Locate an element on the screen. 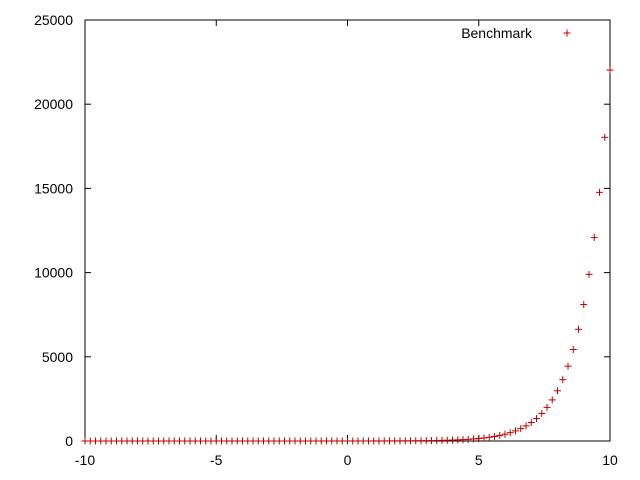 The image size is (640, 480). x-tick-label: 10 is located at coordinates (610, 460).